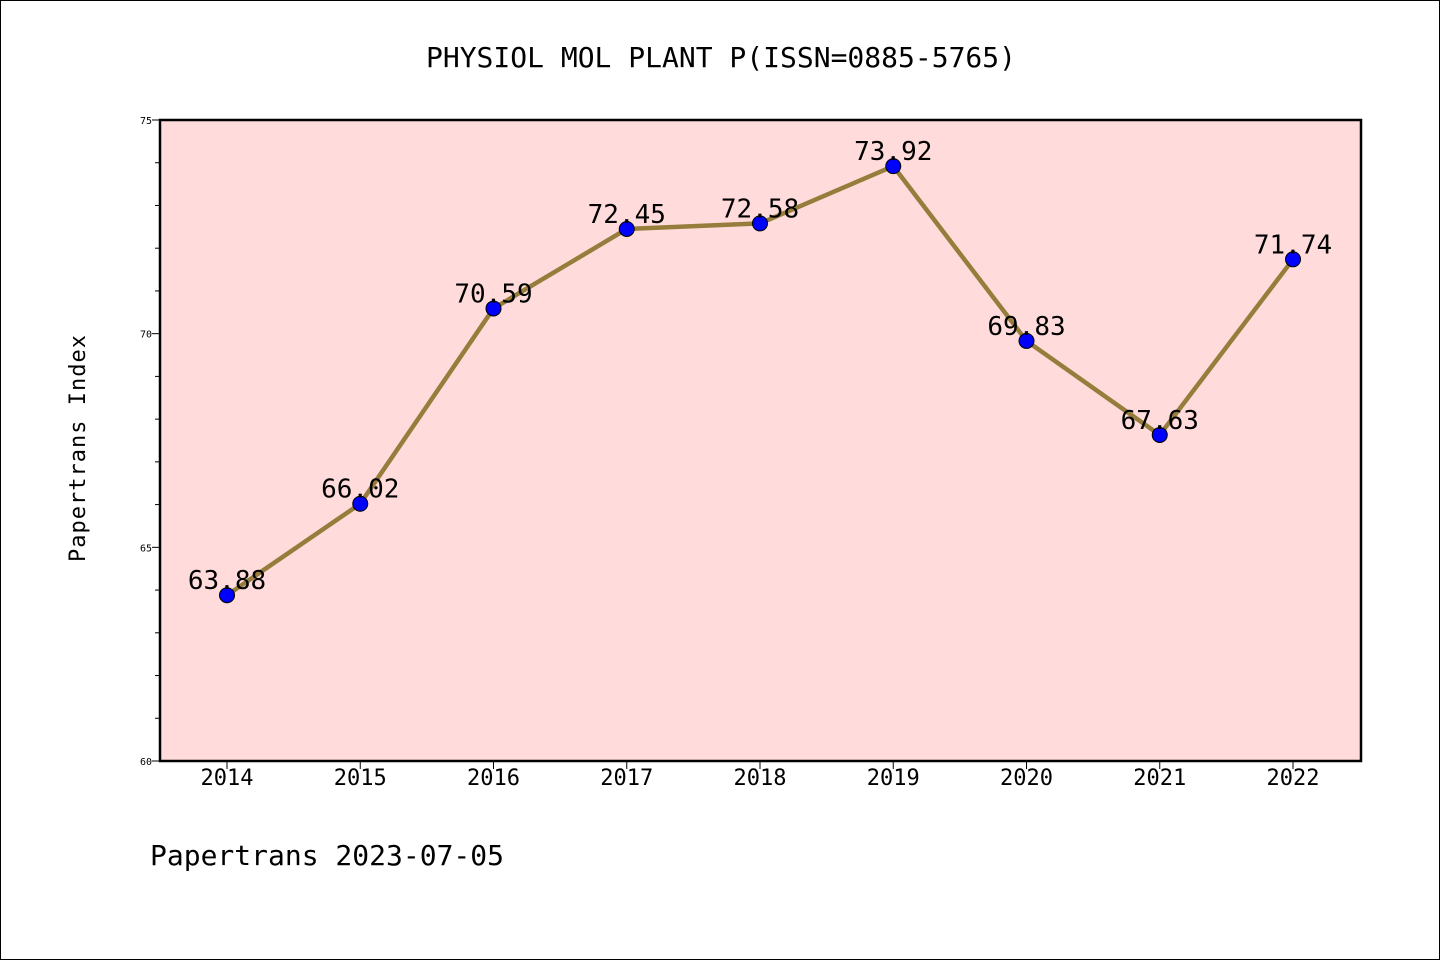 The image size is (1440, 960). Describe the element at coordinates (627, 215) in the screenshot. I see `data-label: 72.45` at that location.